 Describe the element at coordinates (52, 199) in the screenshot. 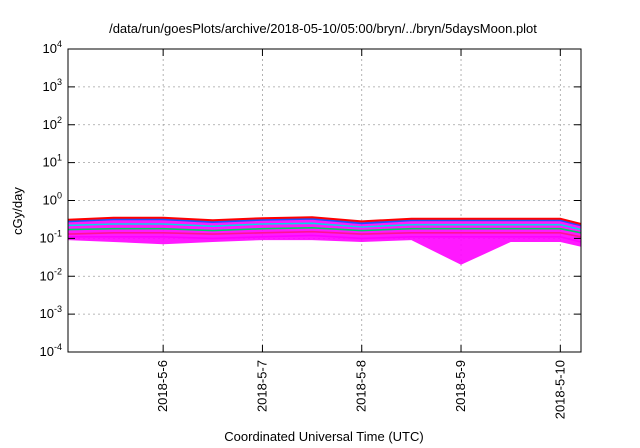

I see `y-tick-label: 10⁰` at that location.